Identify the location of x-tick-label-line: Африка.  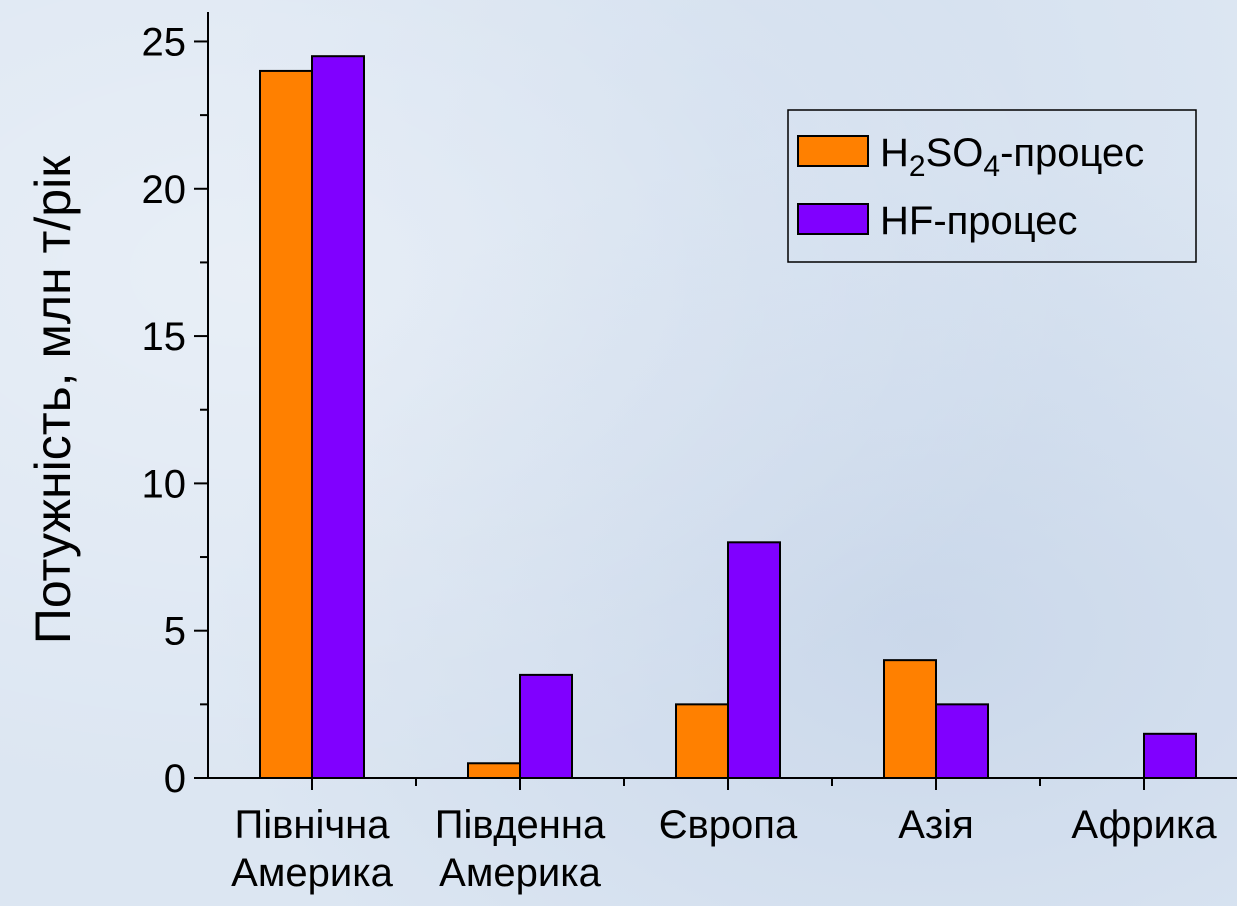
(1144, 825).